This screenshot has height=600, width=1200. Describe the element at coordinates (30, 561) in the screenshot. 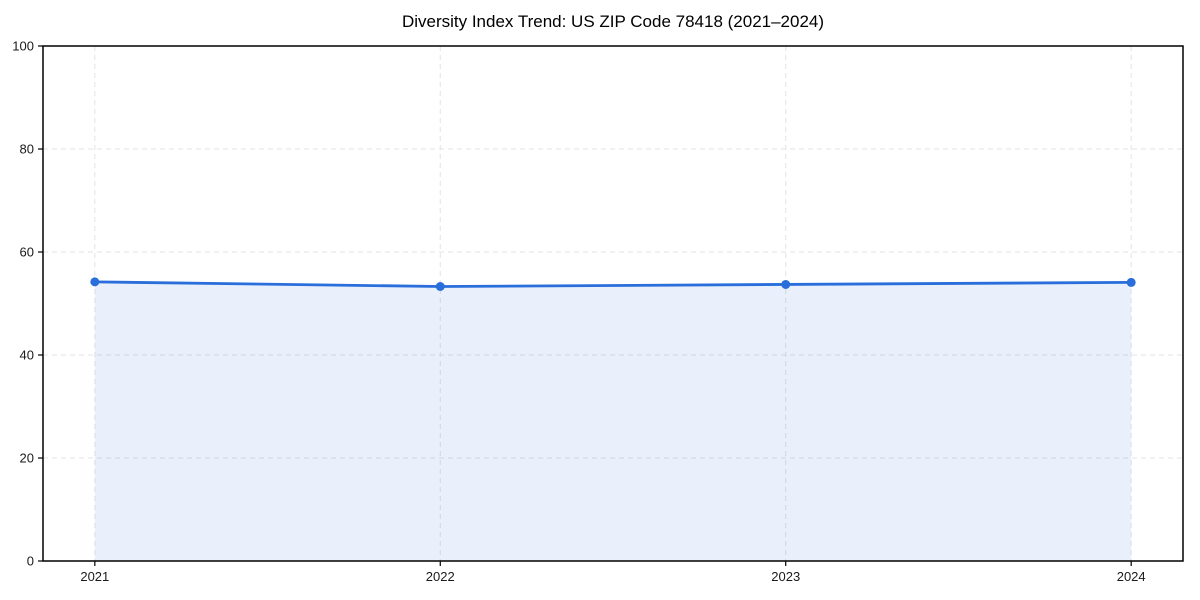

I see `y-tick-label: 0` at that location.